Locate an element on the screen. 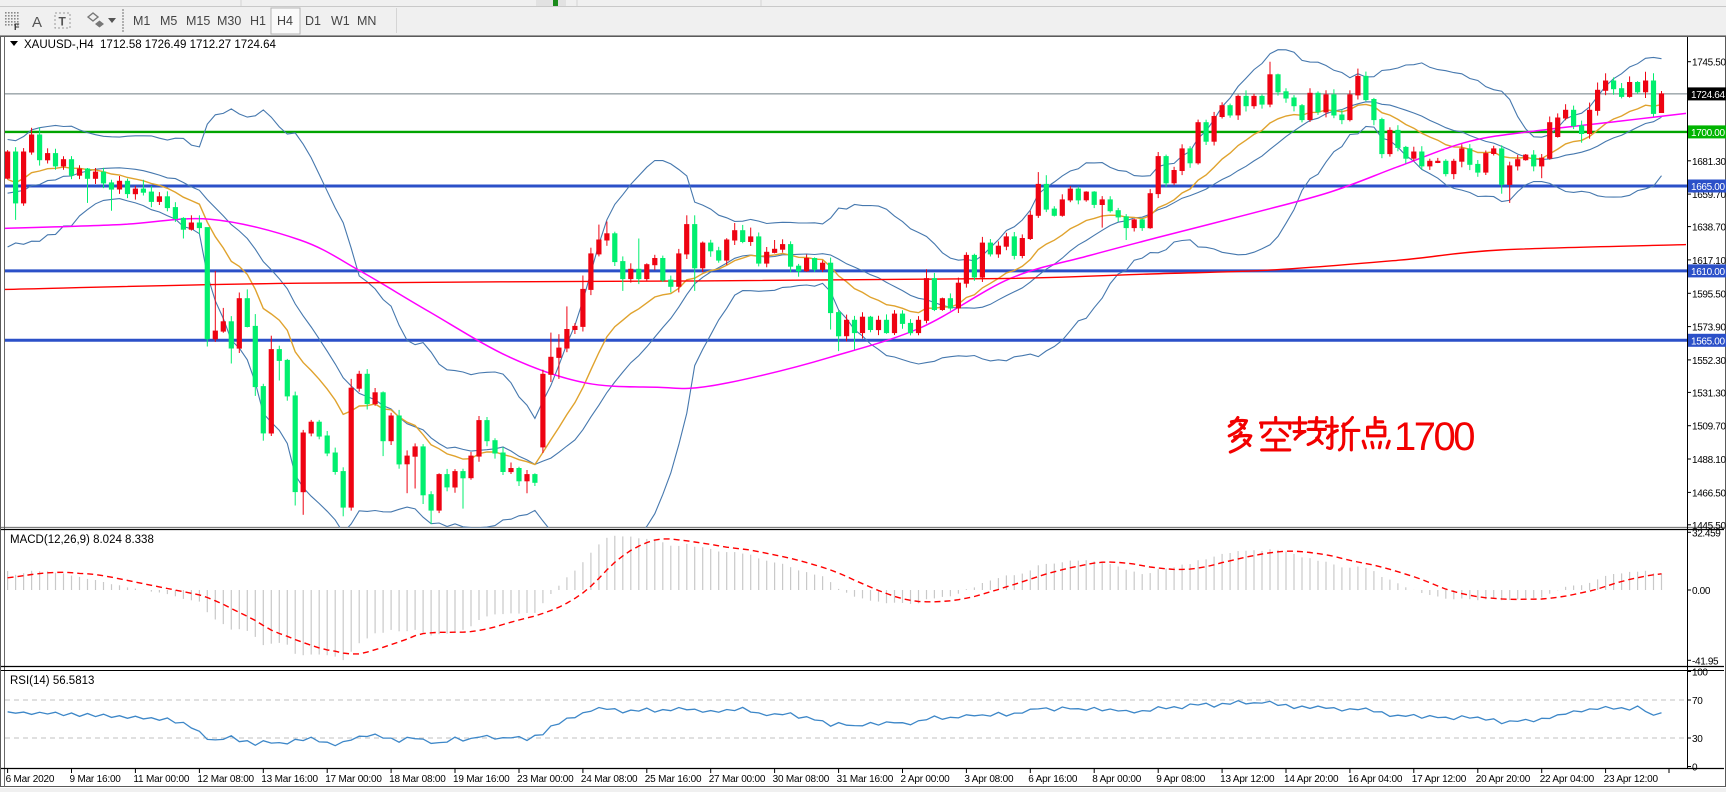 The image size is (1726, 792). svg-text: 18 Mar 08:00 is located at coordinates (417, 779).